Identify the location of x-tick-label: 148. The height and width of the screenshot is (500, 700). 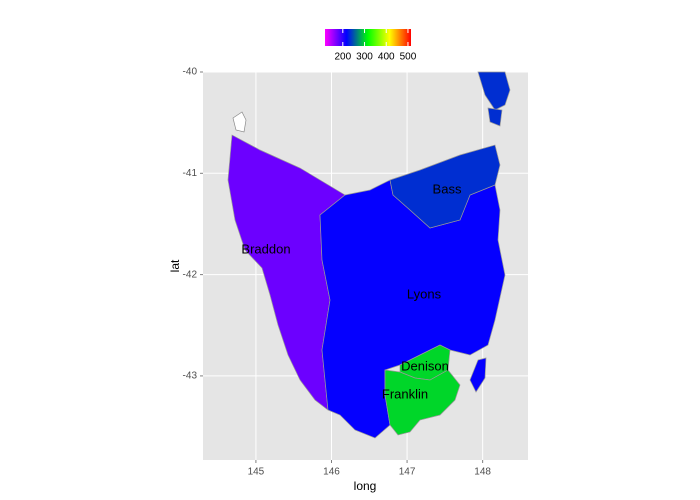
(482, 472).